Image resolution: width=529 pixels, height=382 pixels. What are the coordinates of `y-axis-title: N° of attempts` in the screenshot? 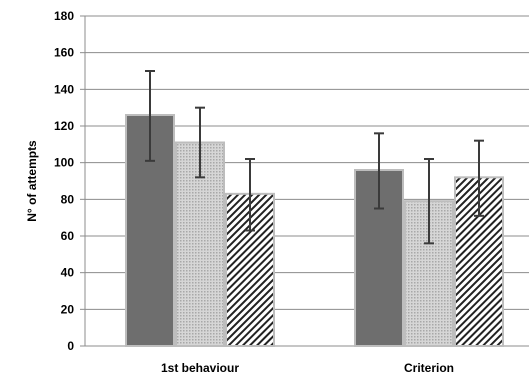 It's located at (32, 181).